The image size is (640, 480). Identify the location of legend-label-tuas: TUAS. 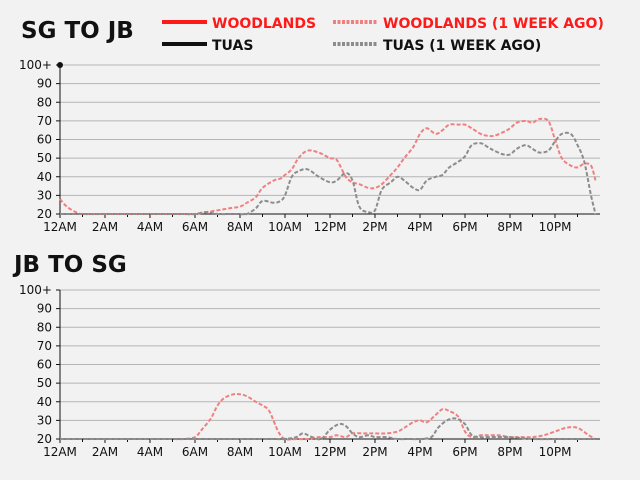
(232, 46).